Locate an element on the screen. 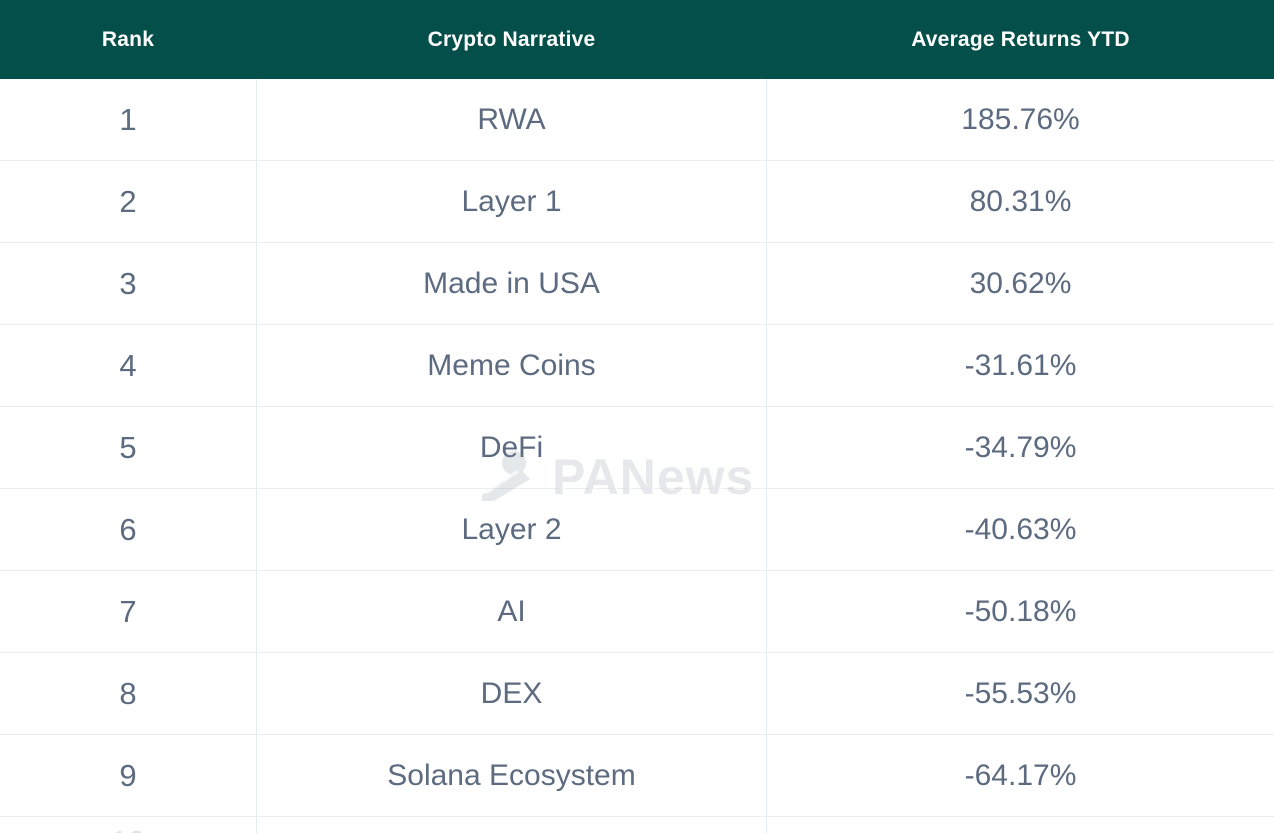 Image resolution: width=1274 pixels, height=833 pixels. table-row: 8 DEX -55.53% is located at coordinates (637, 694).